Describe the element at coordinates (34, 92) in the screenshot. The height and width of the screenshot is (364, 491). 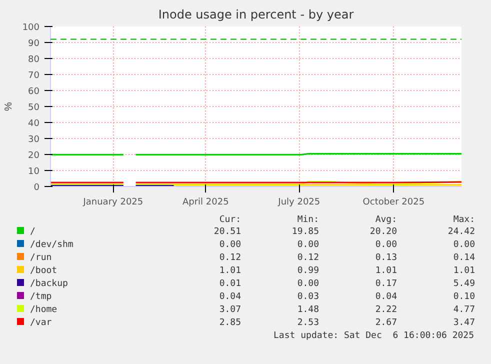
I see `y-tick-label: 60` at that location.